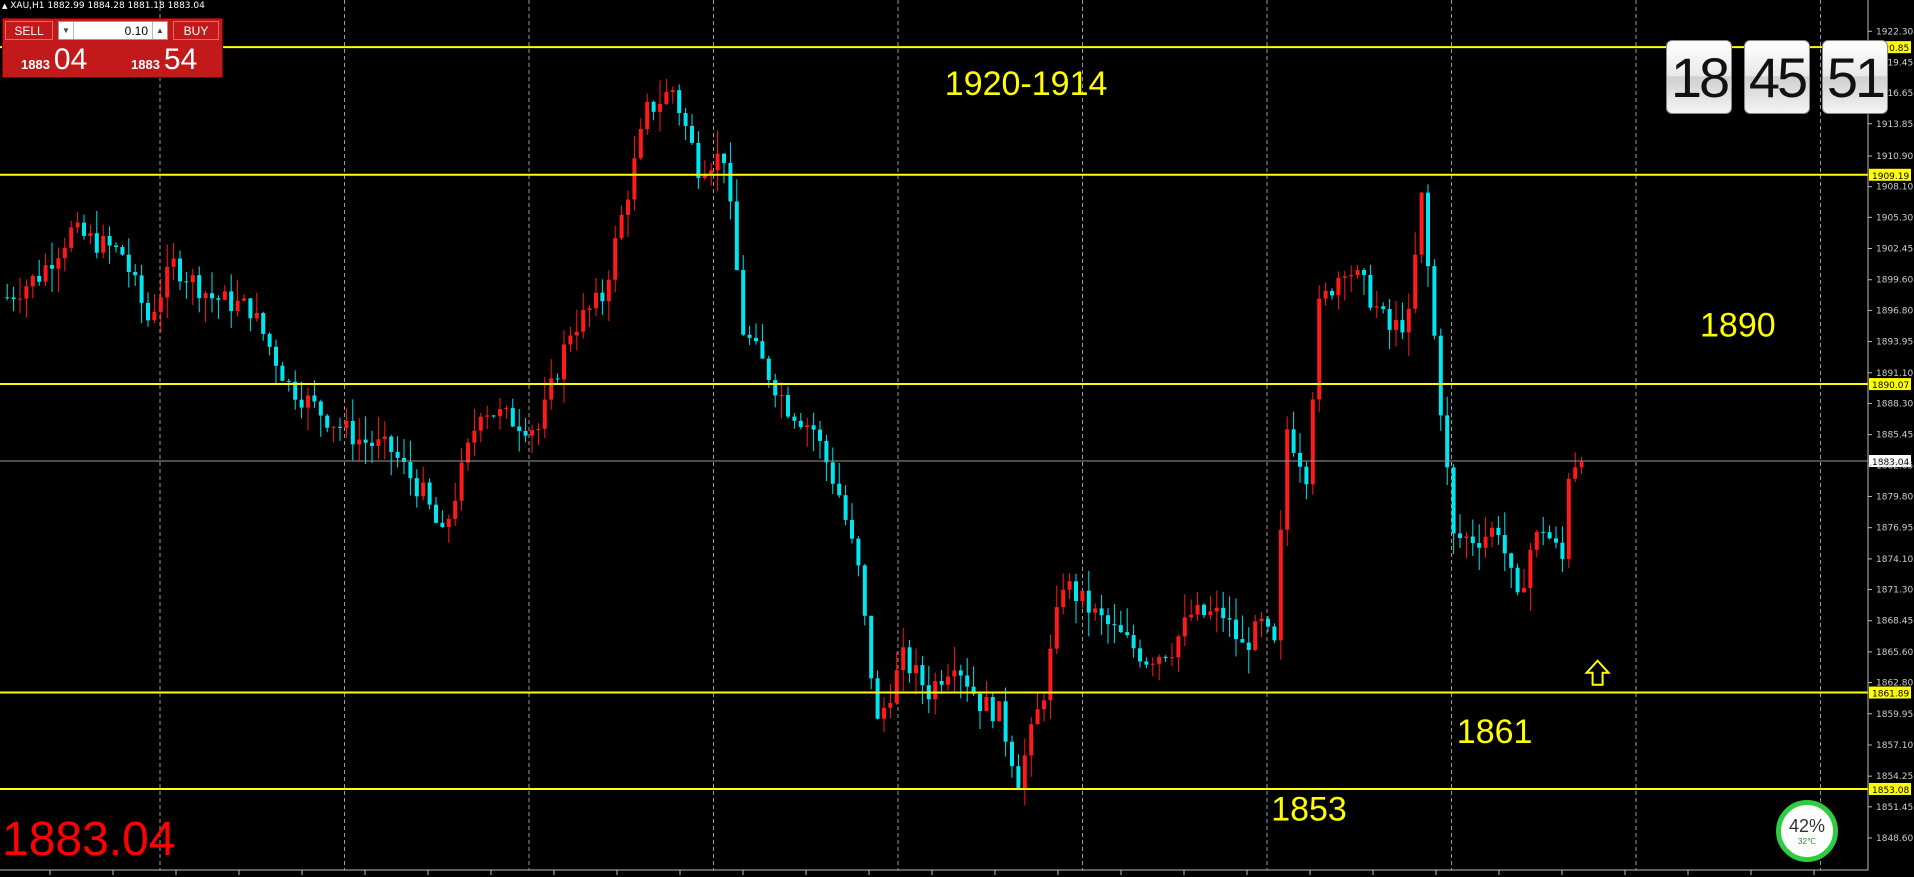 The width and height of the screenshot is (1914, 877). What do you see at coordinates (1890, 791) in the screenshot?
I see `level-label: 1853.08` at bounding box center [1890, 791].